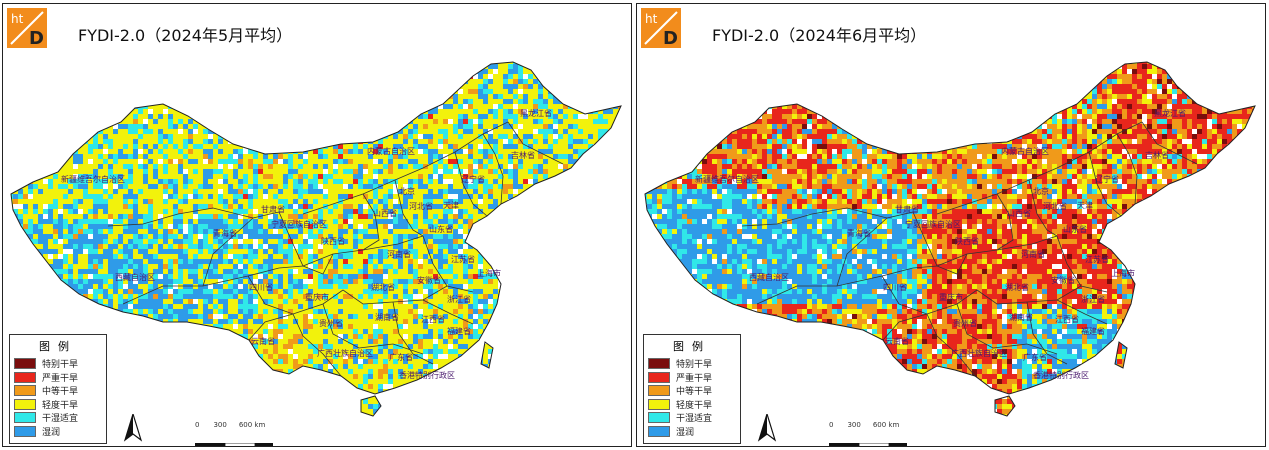 This screenshot has width=1269, height=450. What do you see at coordinates (536, 113) in the screenshot?
I see `province-label: 黑龙江省` at bounding box center [536, 113].